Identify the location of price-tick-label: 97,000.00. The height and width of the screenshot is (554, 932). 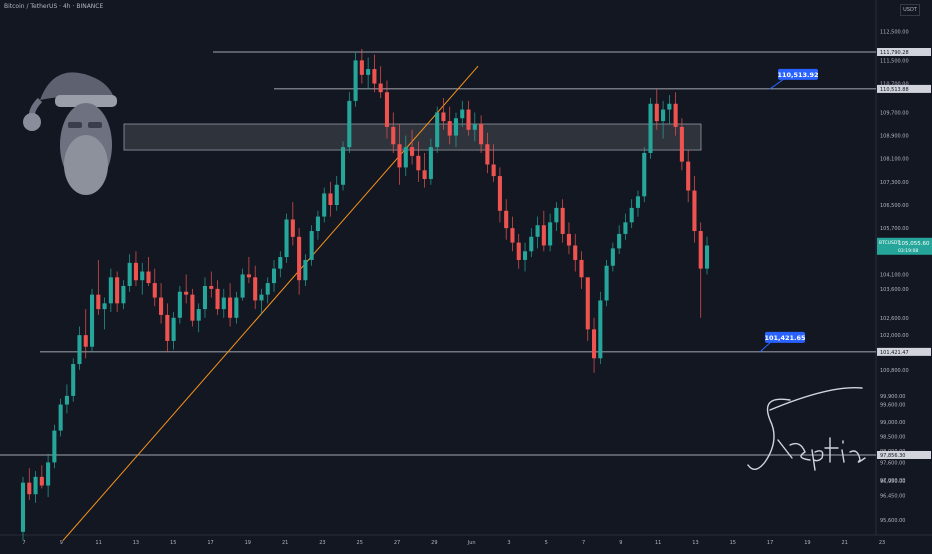
(892, 481).